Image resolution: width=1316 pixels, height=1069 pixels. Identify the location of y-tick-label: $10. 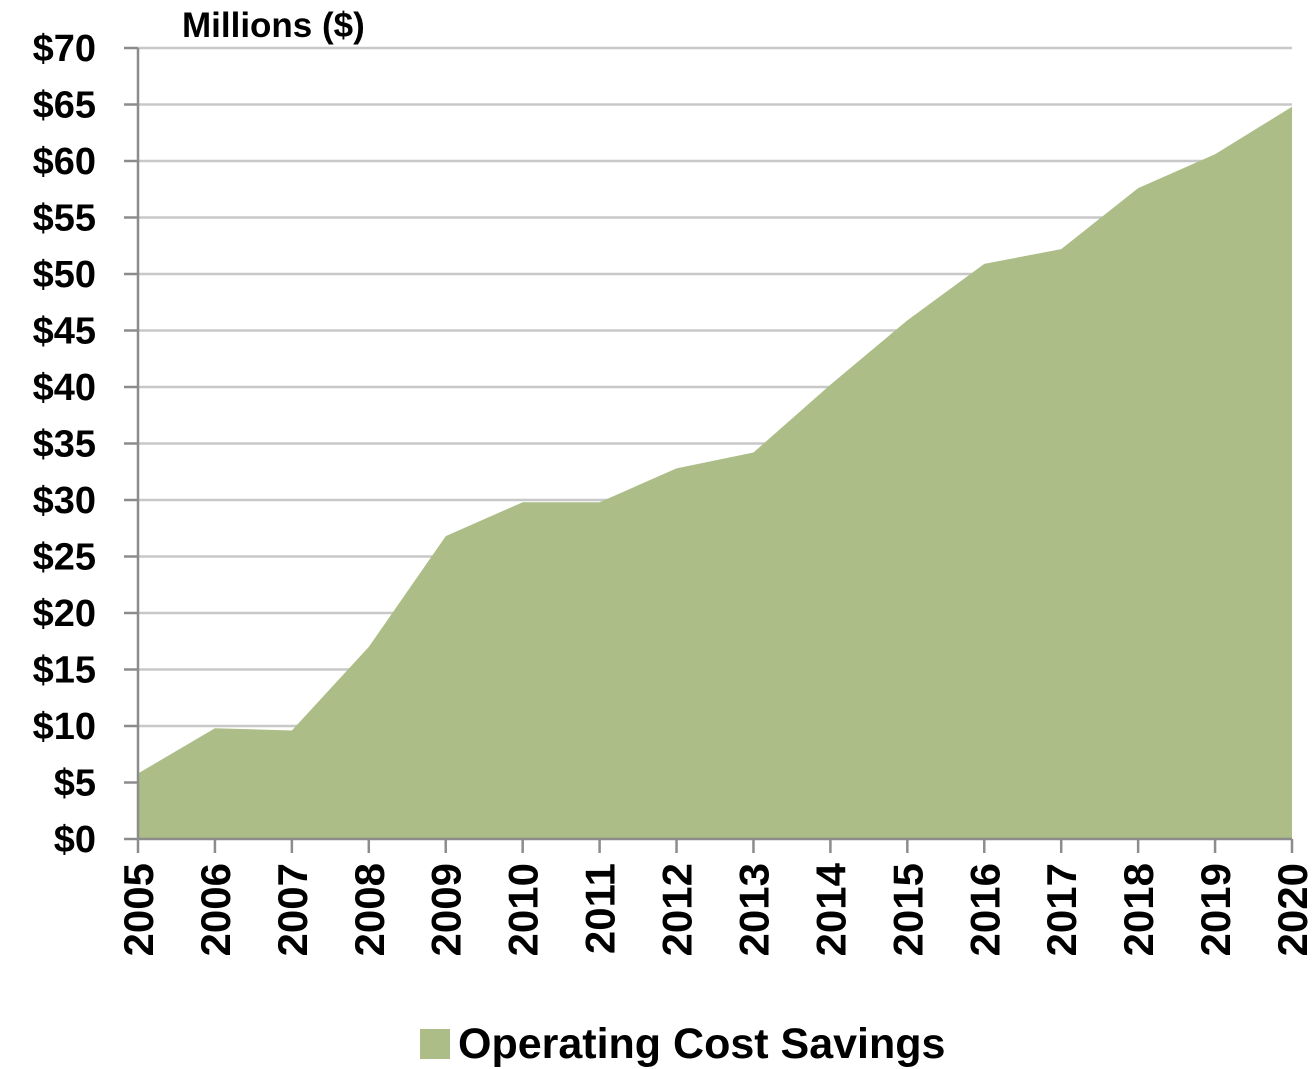
(64, 727).